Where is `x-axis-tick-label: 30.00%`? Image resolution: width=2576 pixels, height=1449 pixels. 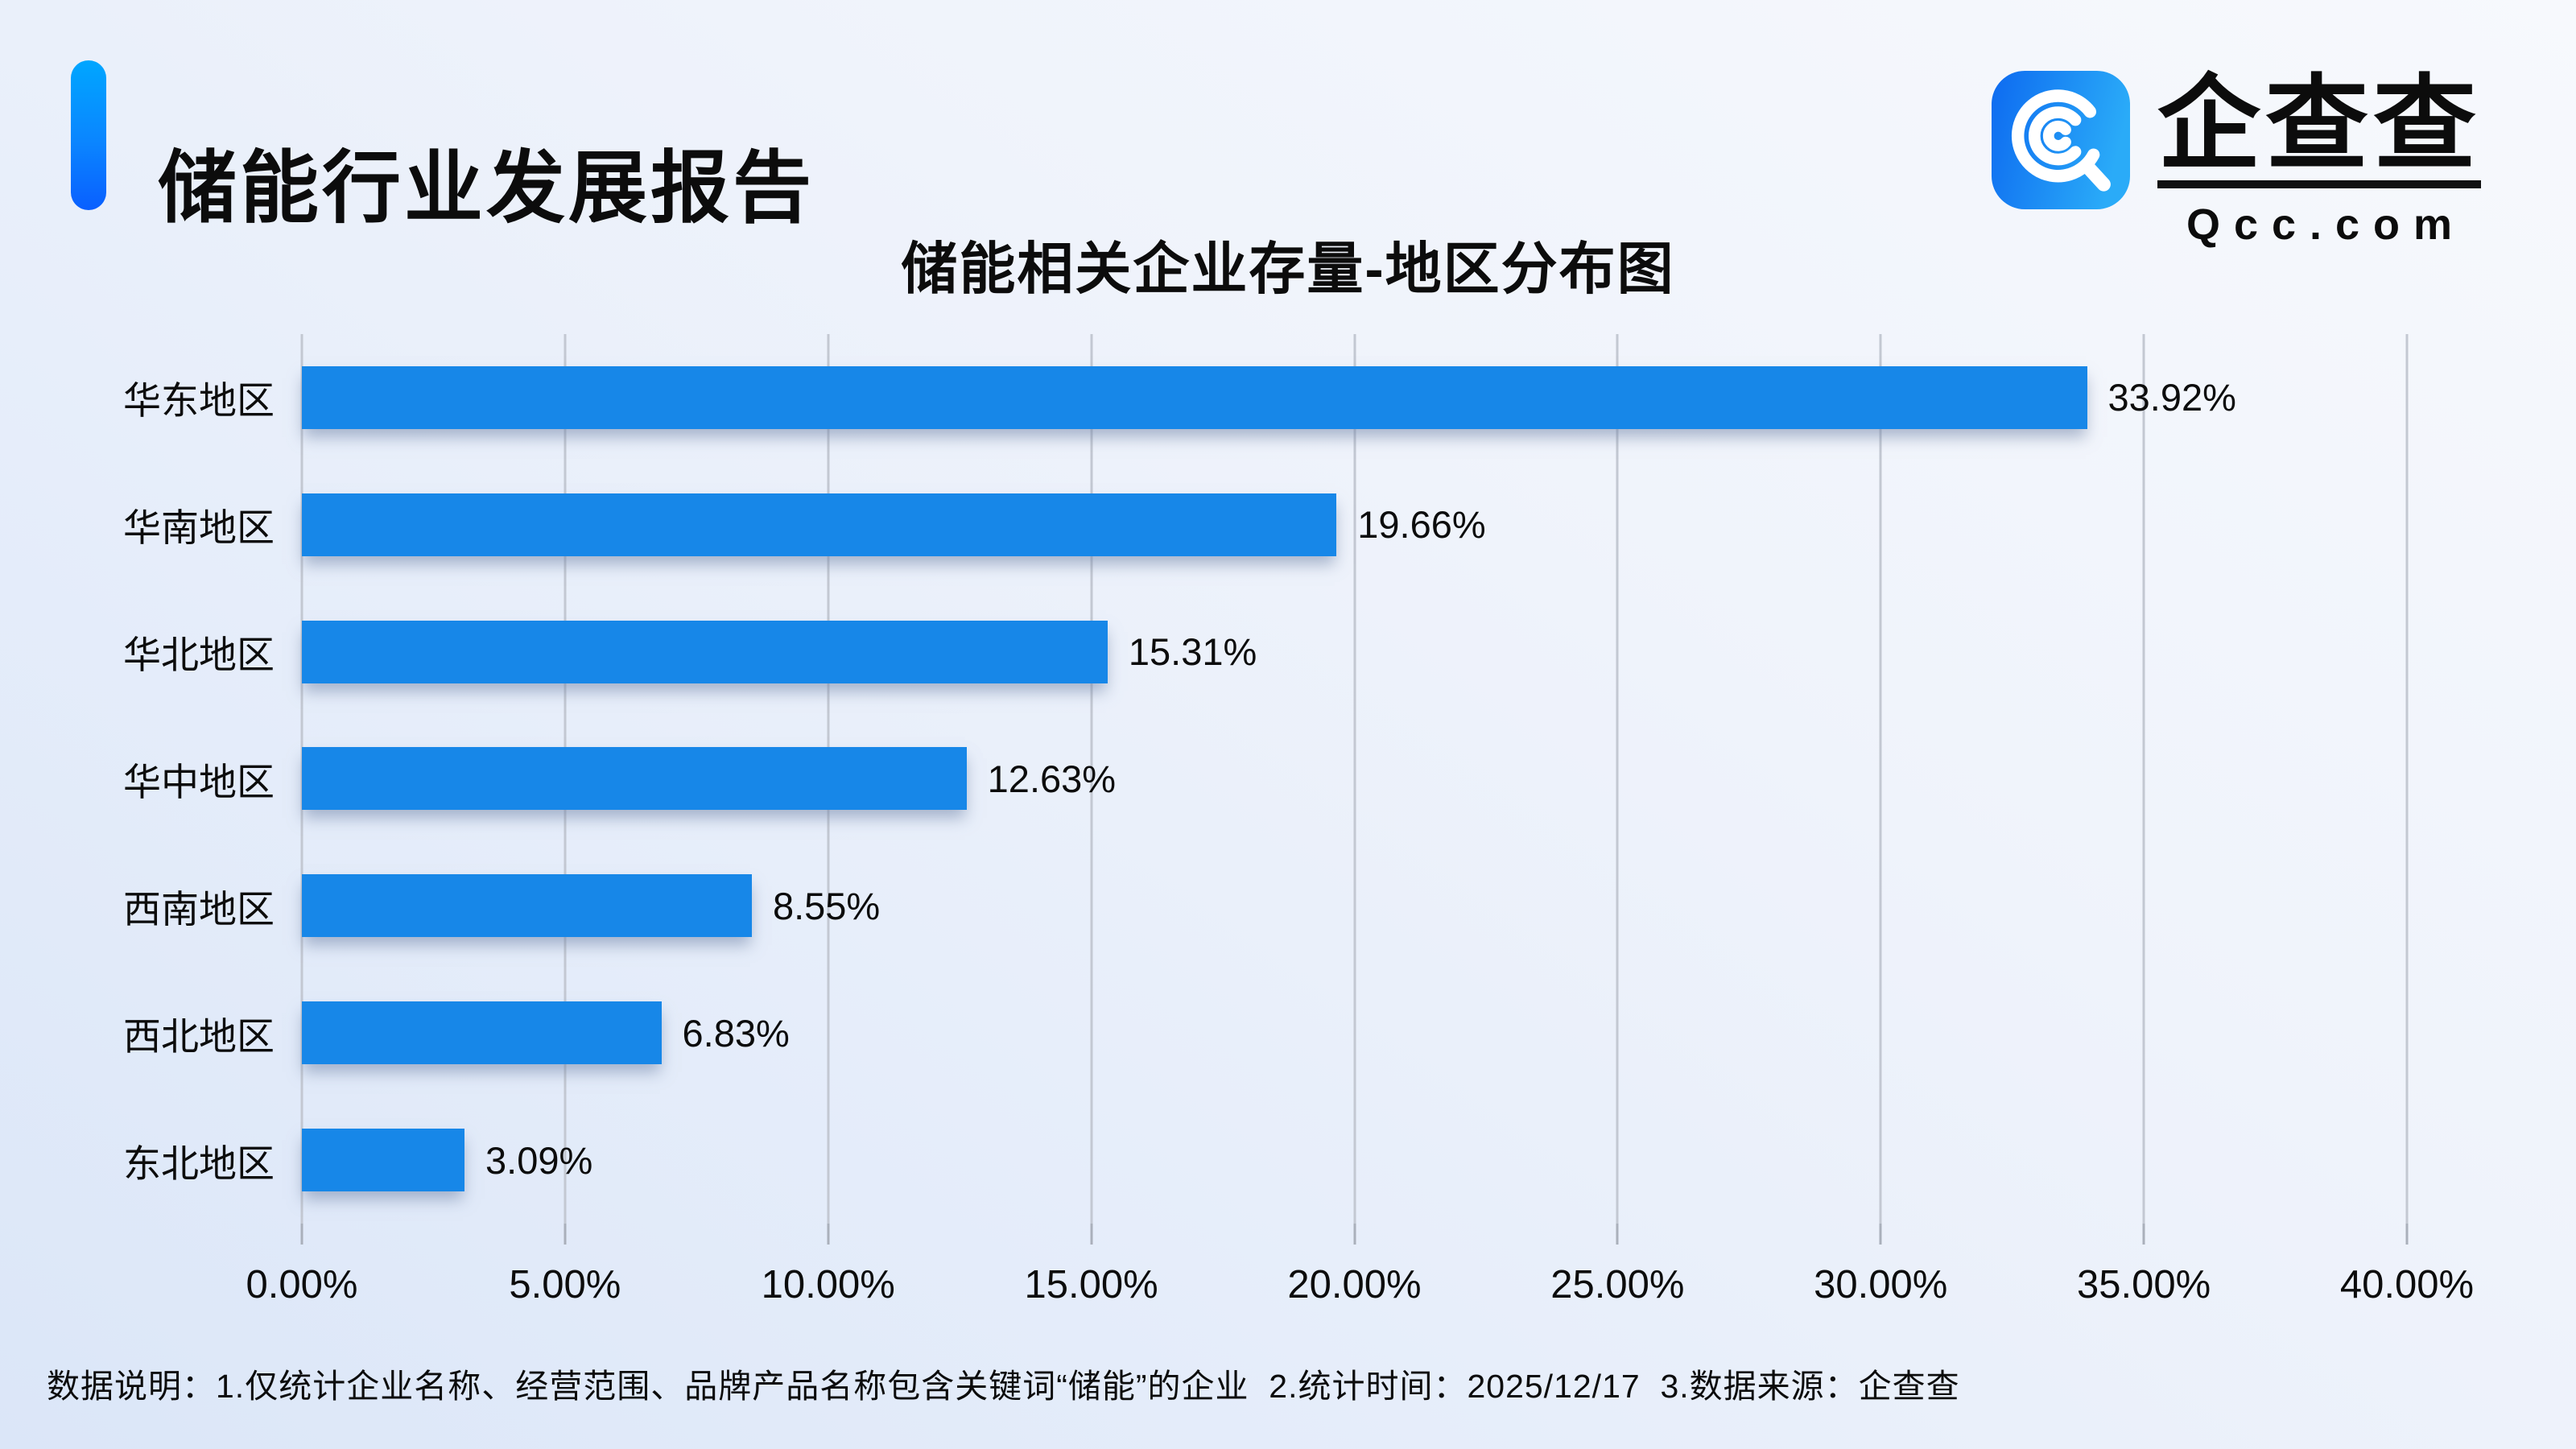
x-axis-tick-label: 30.00% is located at coordinates (1881, 1285).